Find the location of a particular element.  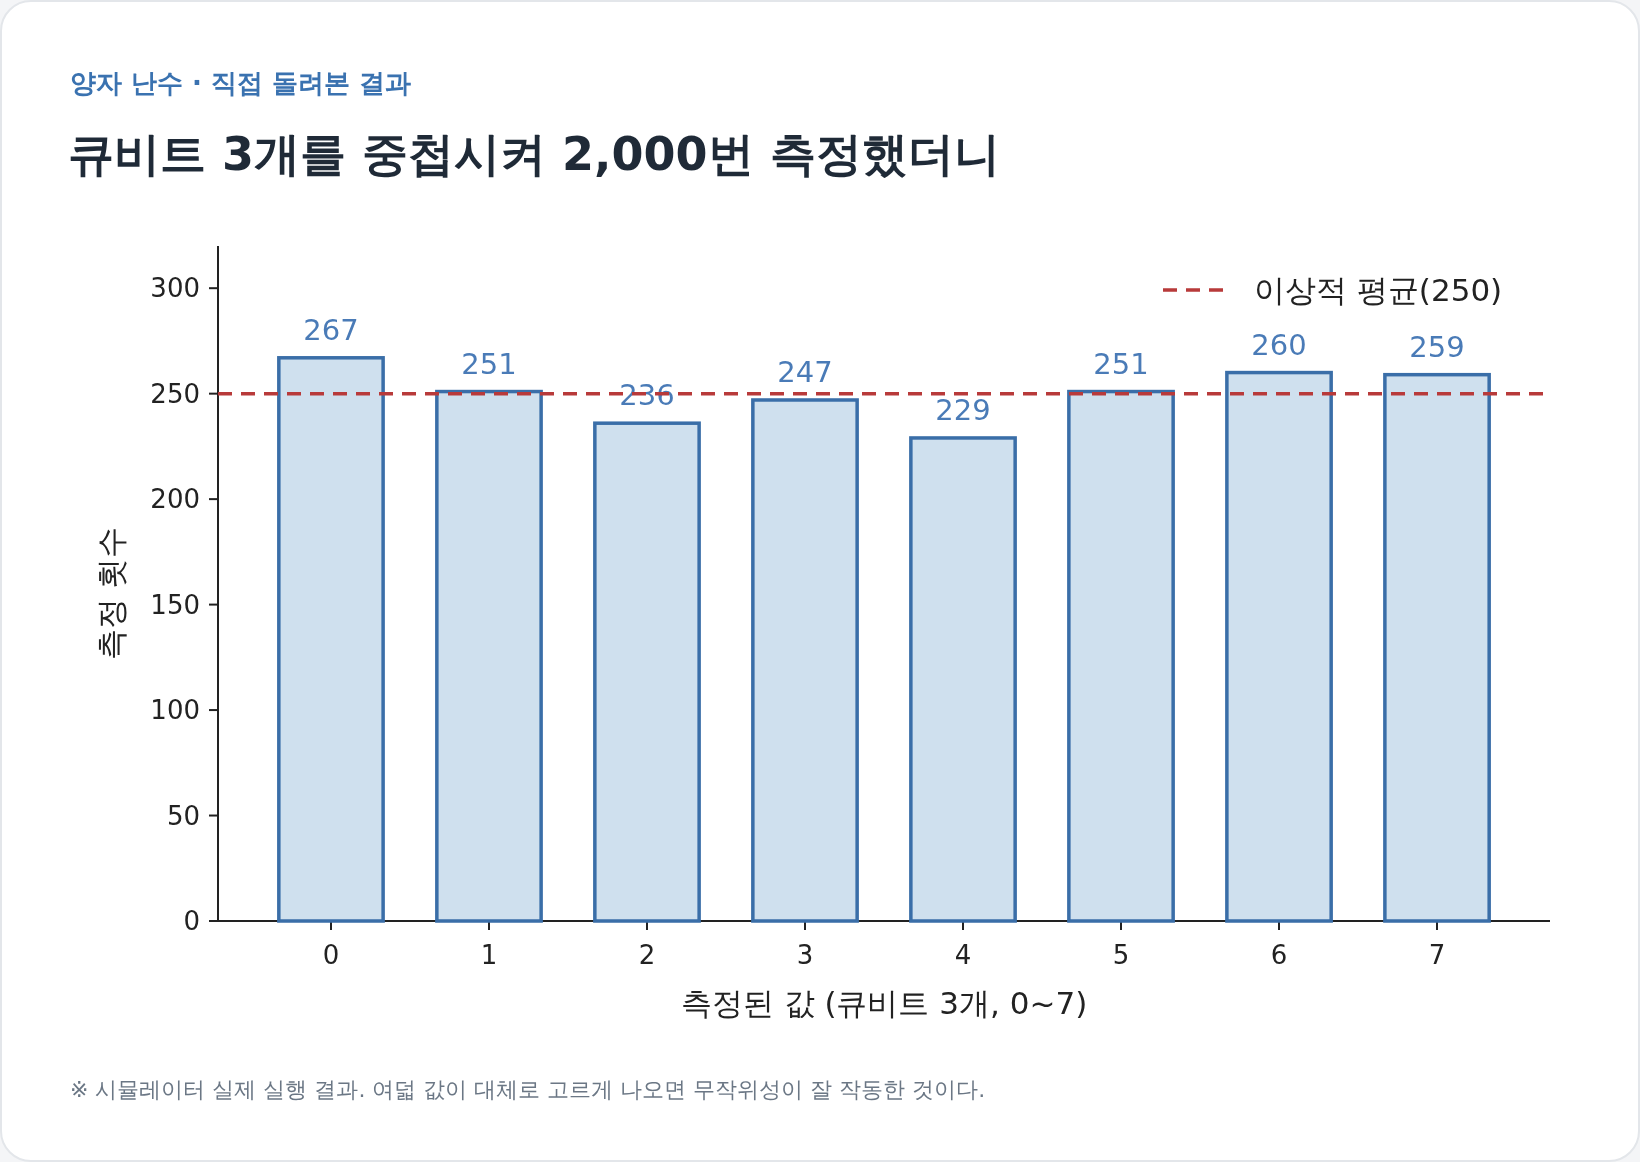

x-tick-label: 0 is located at coordinates (331, 955).